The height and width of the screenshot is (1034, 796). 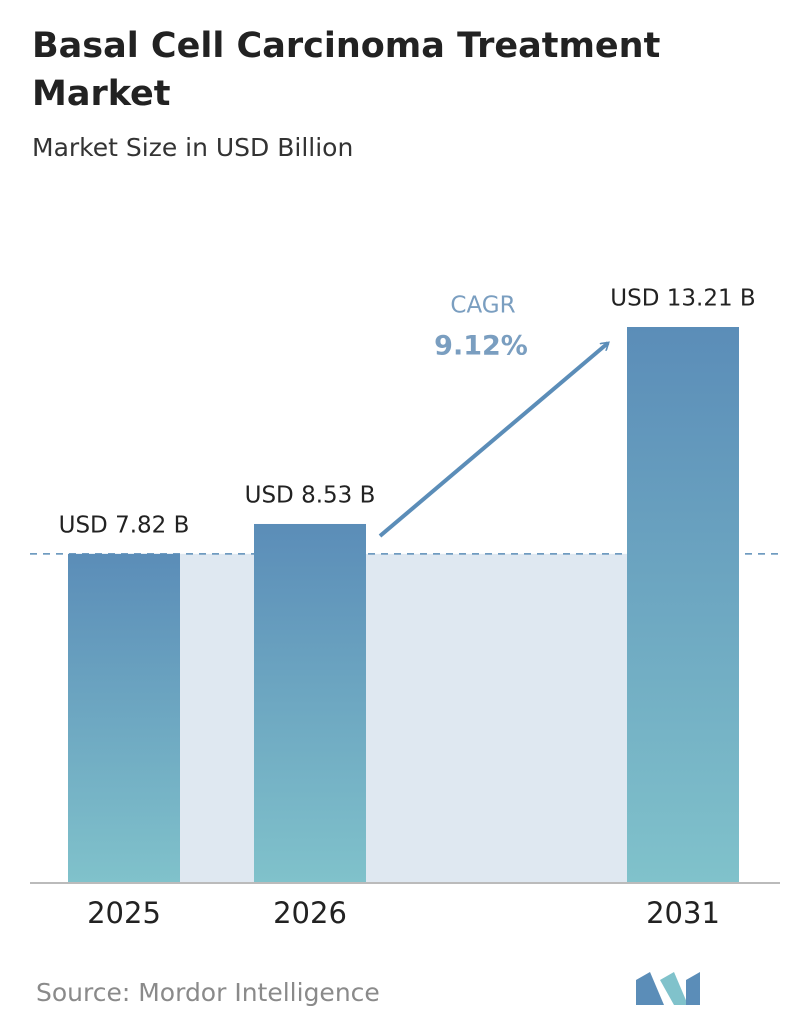 What do you see at coordinates (481, 346) in the screenshot?
I see `cagr-value: 9.12%` at bounding box center [481, 346].